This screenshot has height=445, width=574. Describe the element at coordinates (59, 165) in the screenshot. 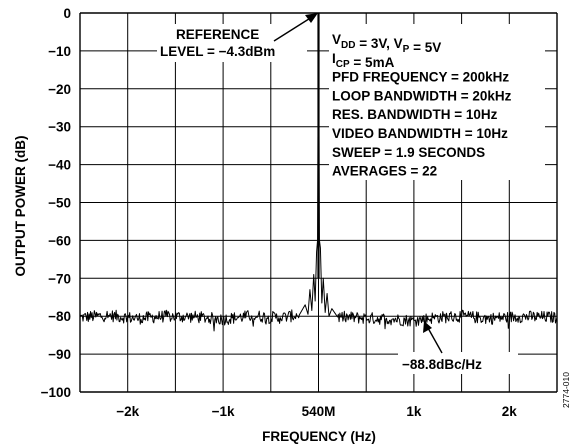

I see `y-tick-label: −40` at that location.